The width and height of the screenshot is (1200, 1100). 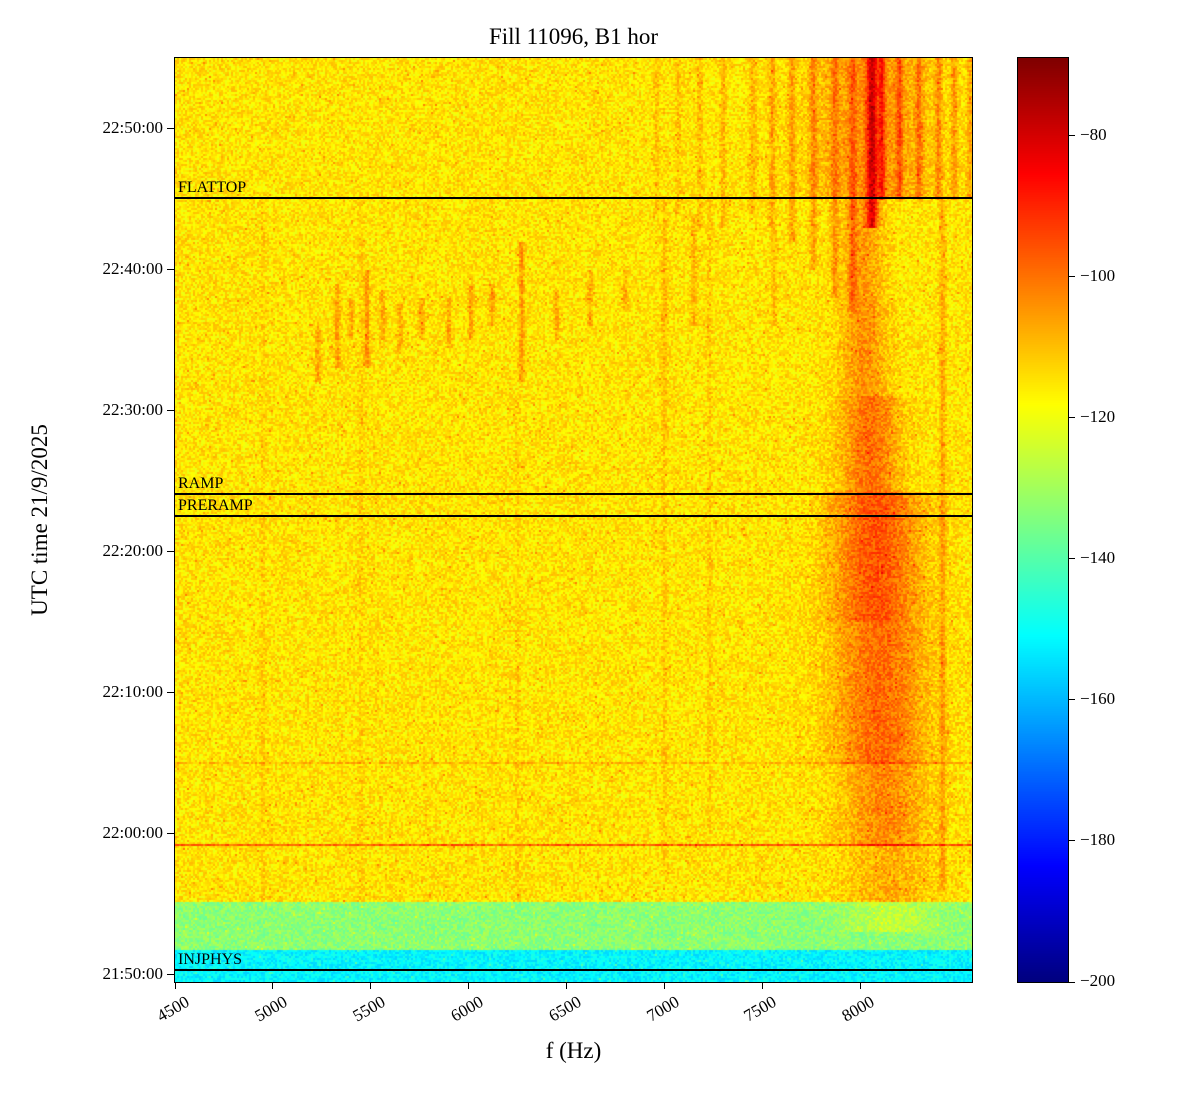 What do you see at coordinates (1098, 980) in the screenshot?
I see `colorbar-tick-label: −200` at bounding box center [1098, 980].